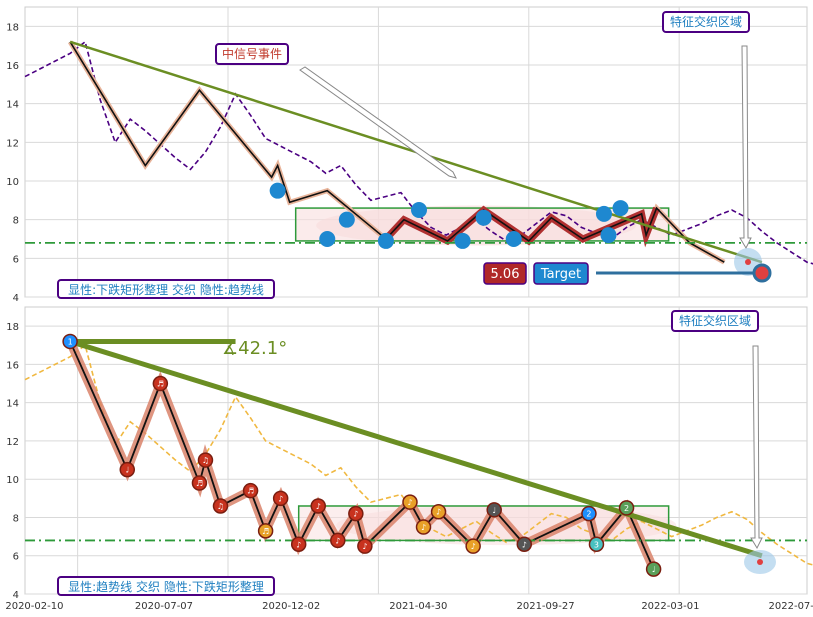 Image resolution: width=813 pixels, height=617 pixels. I want to click on y-tick-label: 10, so click(12, 480).